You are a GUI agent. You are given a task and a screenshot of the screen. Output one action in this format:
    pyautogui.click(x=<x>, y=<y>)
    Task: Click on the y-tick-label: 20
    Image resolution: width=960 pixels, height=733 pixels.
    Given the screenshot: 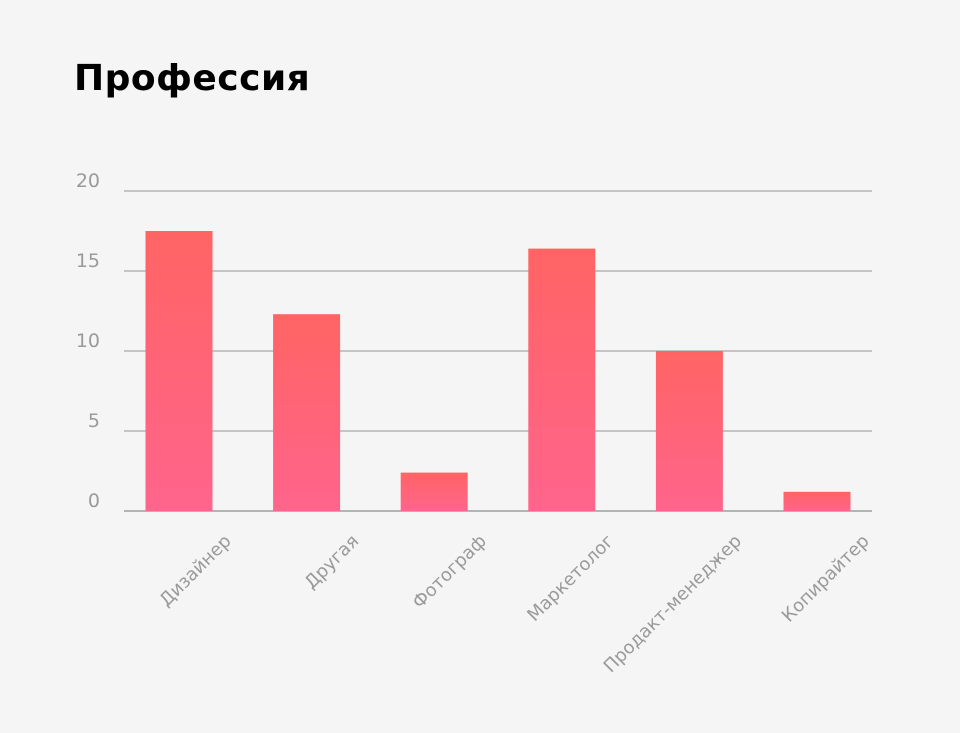 What is the action you would take?
    pyautogui.click(x=88, y=181)
    